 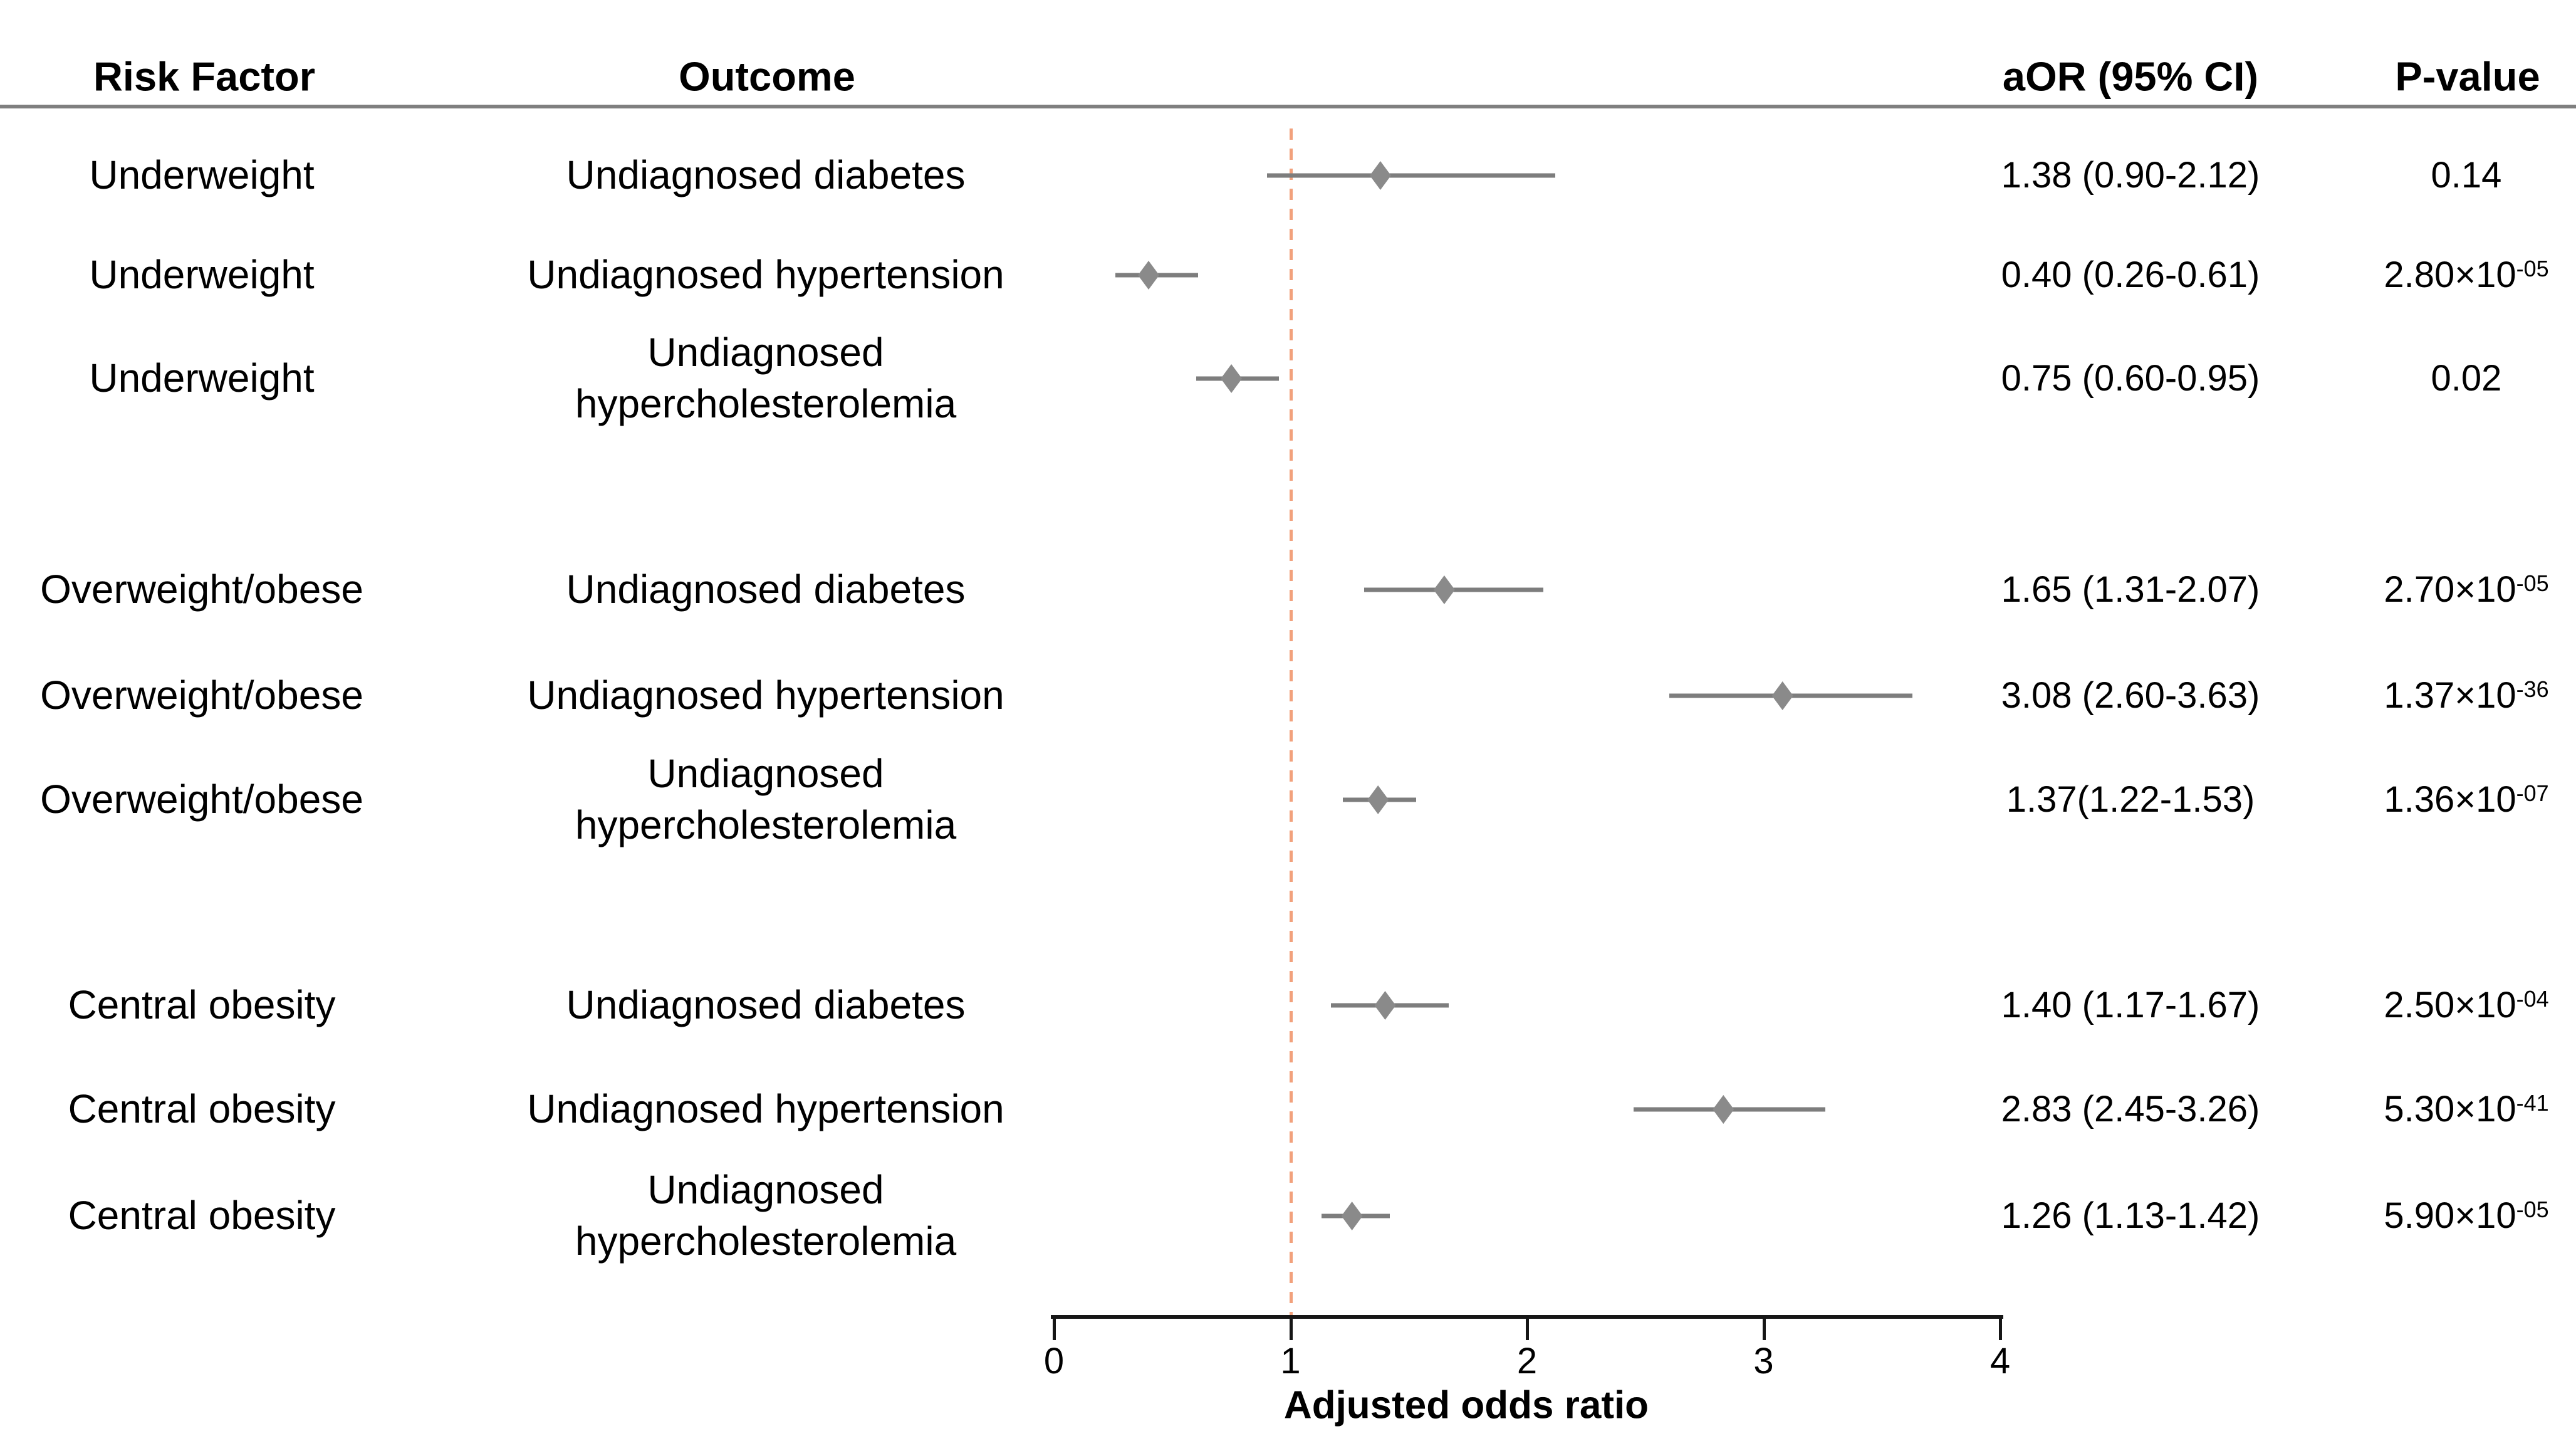 What do you see at coordinates (2450, 695) in the screenshot?
I see `p-value-base: 1.37×10` at bounding box center [2450, 695].